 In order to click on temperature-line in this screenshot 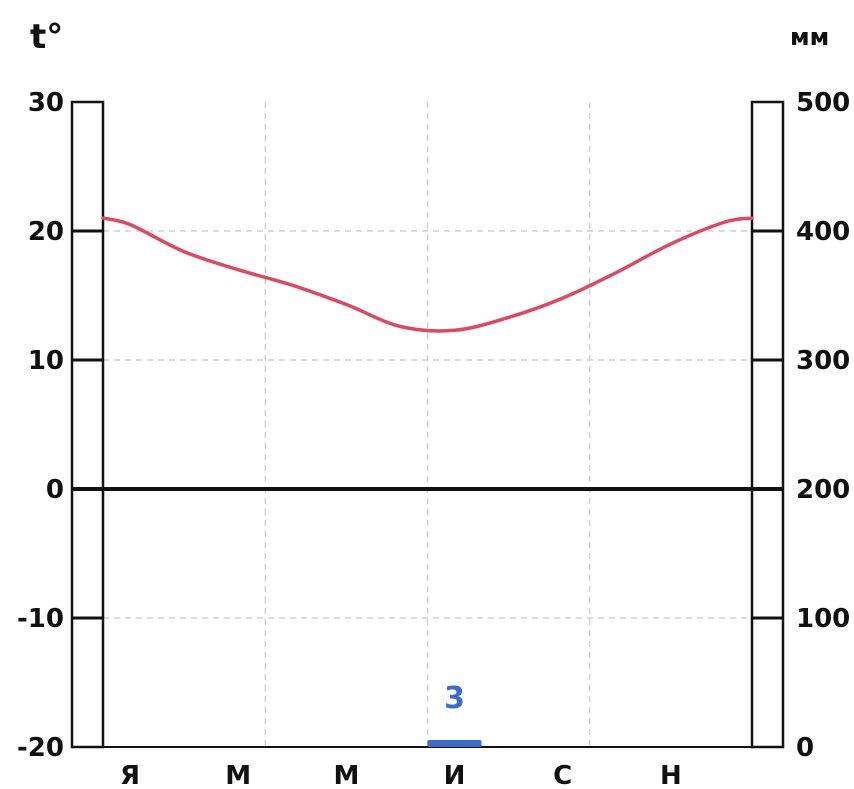, I will do `click(427, 274)`.